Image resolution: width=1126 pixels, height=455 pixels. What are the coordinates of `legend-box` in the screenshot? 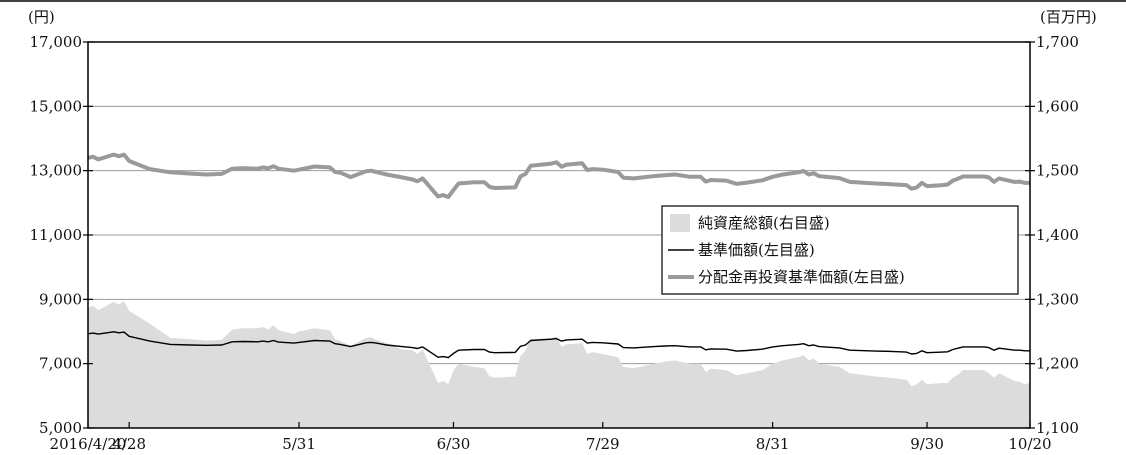 It's located at (840, 250).